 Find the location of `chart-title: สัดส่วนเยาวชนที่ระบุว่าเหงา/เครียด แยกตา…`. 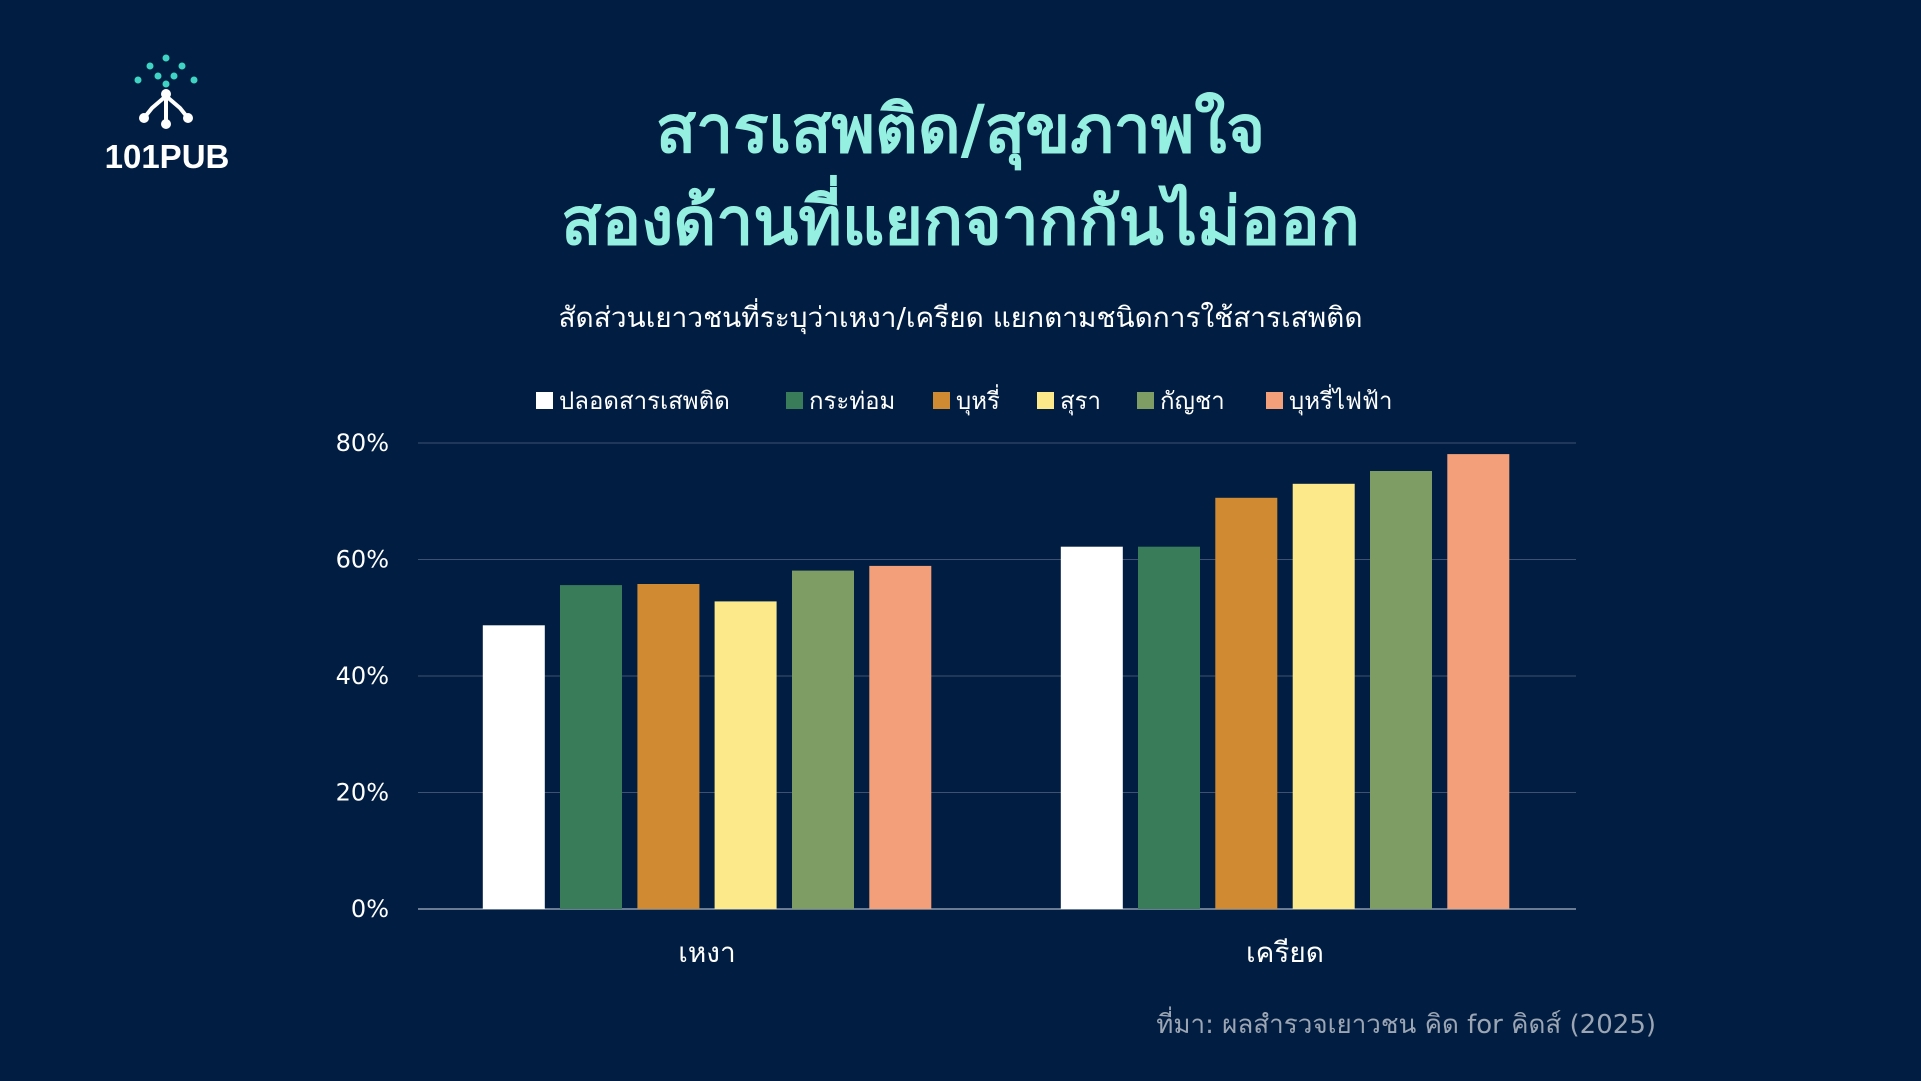

chart-title: สัดส่วนเยาวชนที่ระบุว่าเหงา/เครียด แยกตา… is located at coordinates (960, 317).